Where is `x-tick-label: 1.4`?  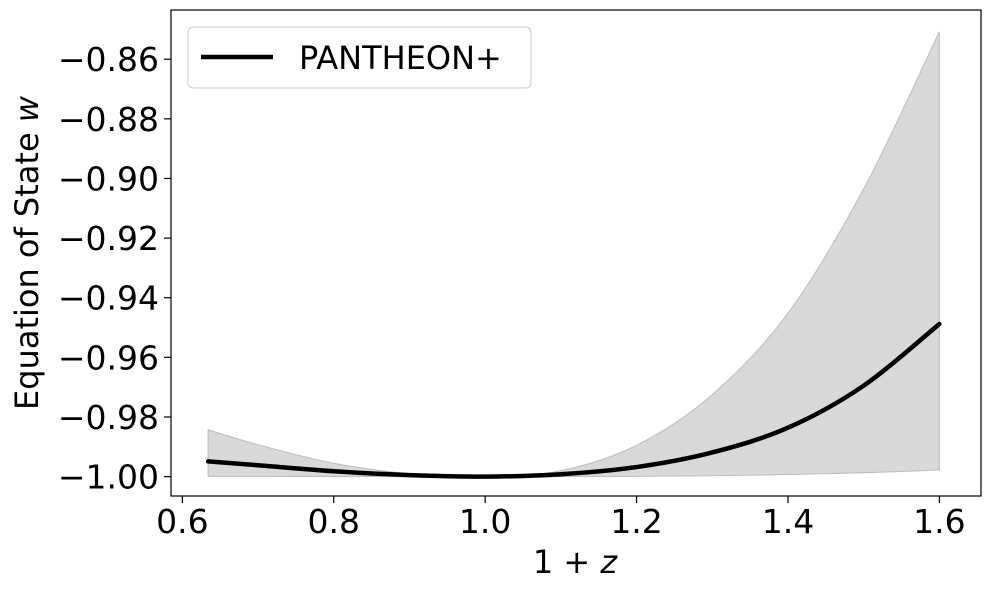 x-tick-label: 1.4 is located at coordinates (788, 521).